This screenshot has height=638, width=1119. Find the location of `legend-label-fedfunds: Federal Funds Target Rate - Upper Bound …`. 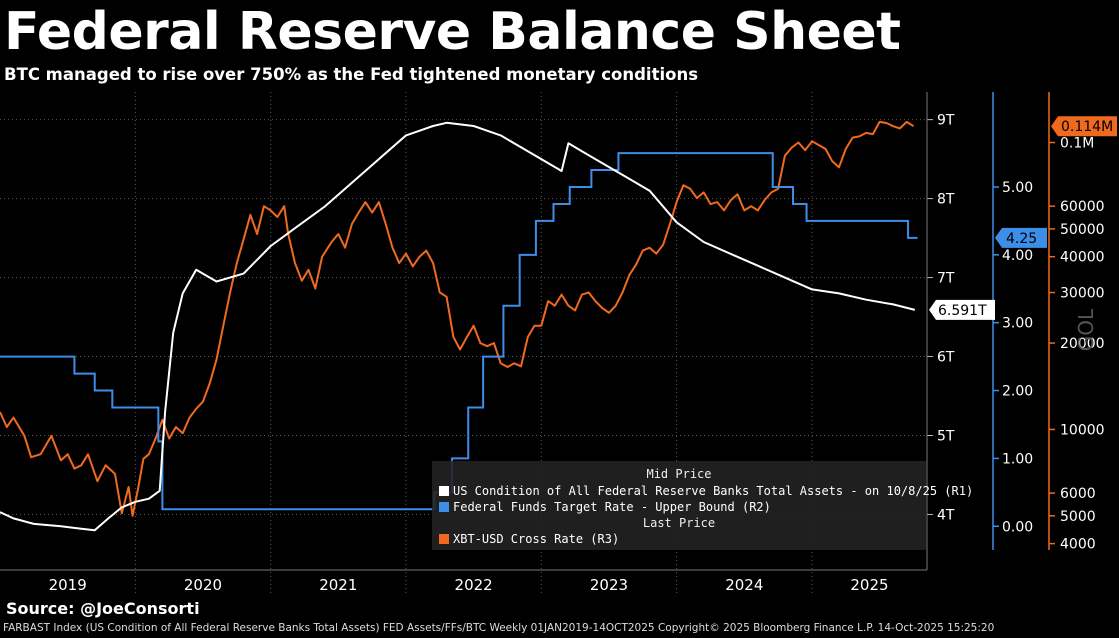

legend-label-fedfunds: Federal Funds Target Rate - Upper Bound … is located at coordinates (612, 507).